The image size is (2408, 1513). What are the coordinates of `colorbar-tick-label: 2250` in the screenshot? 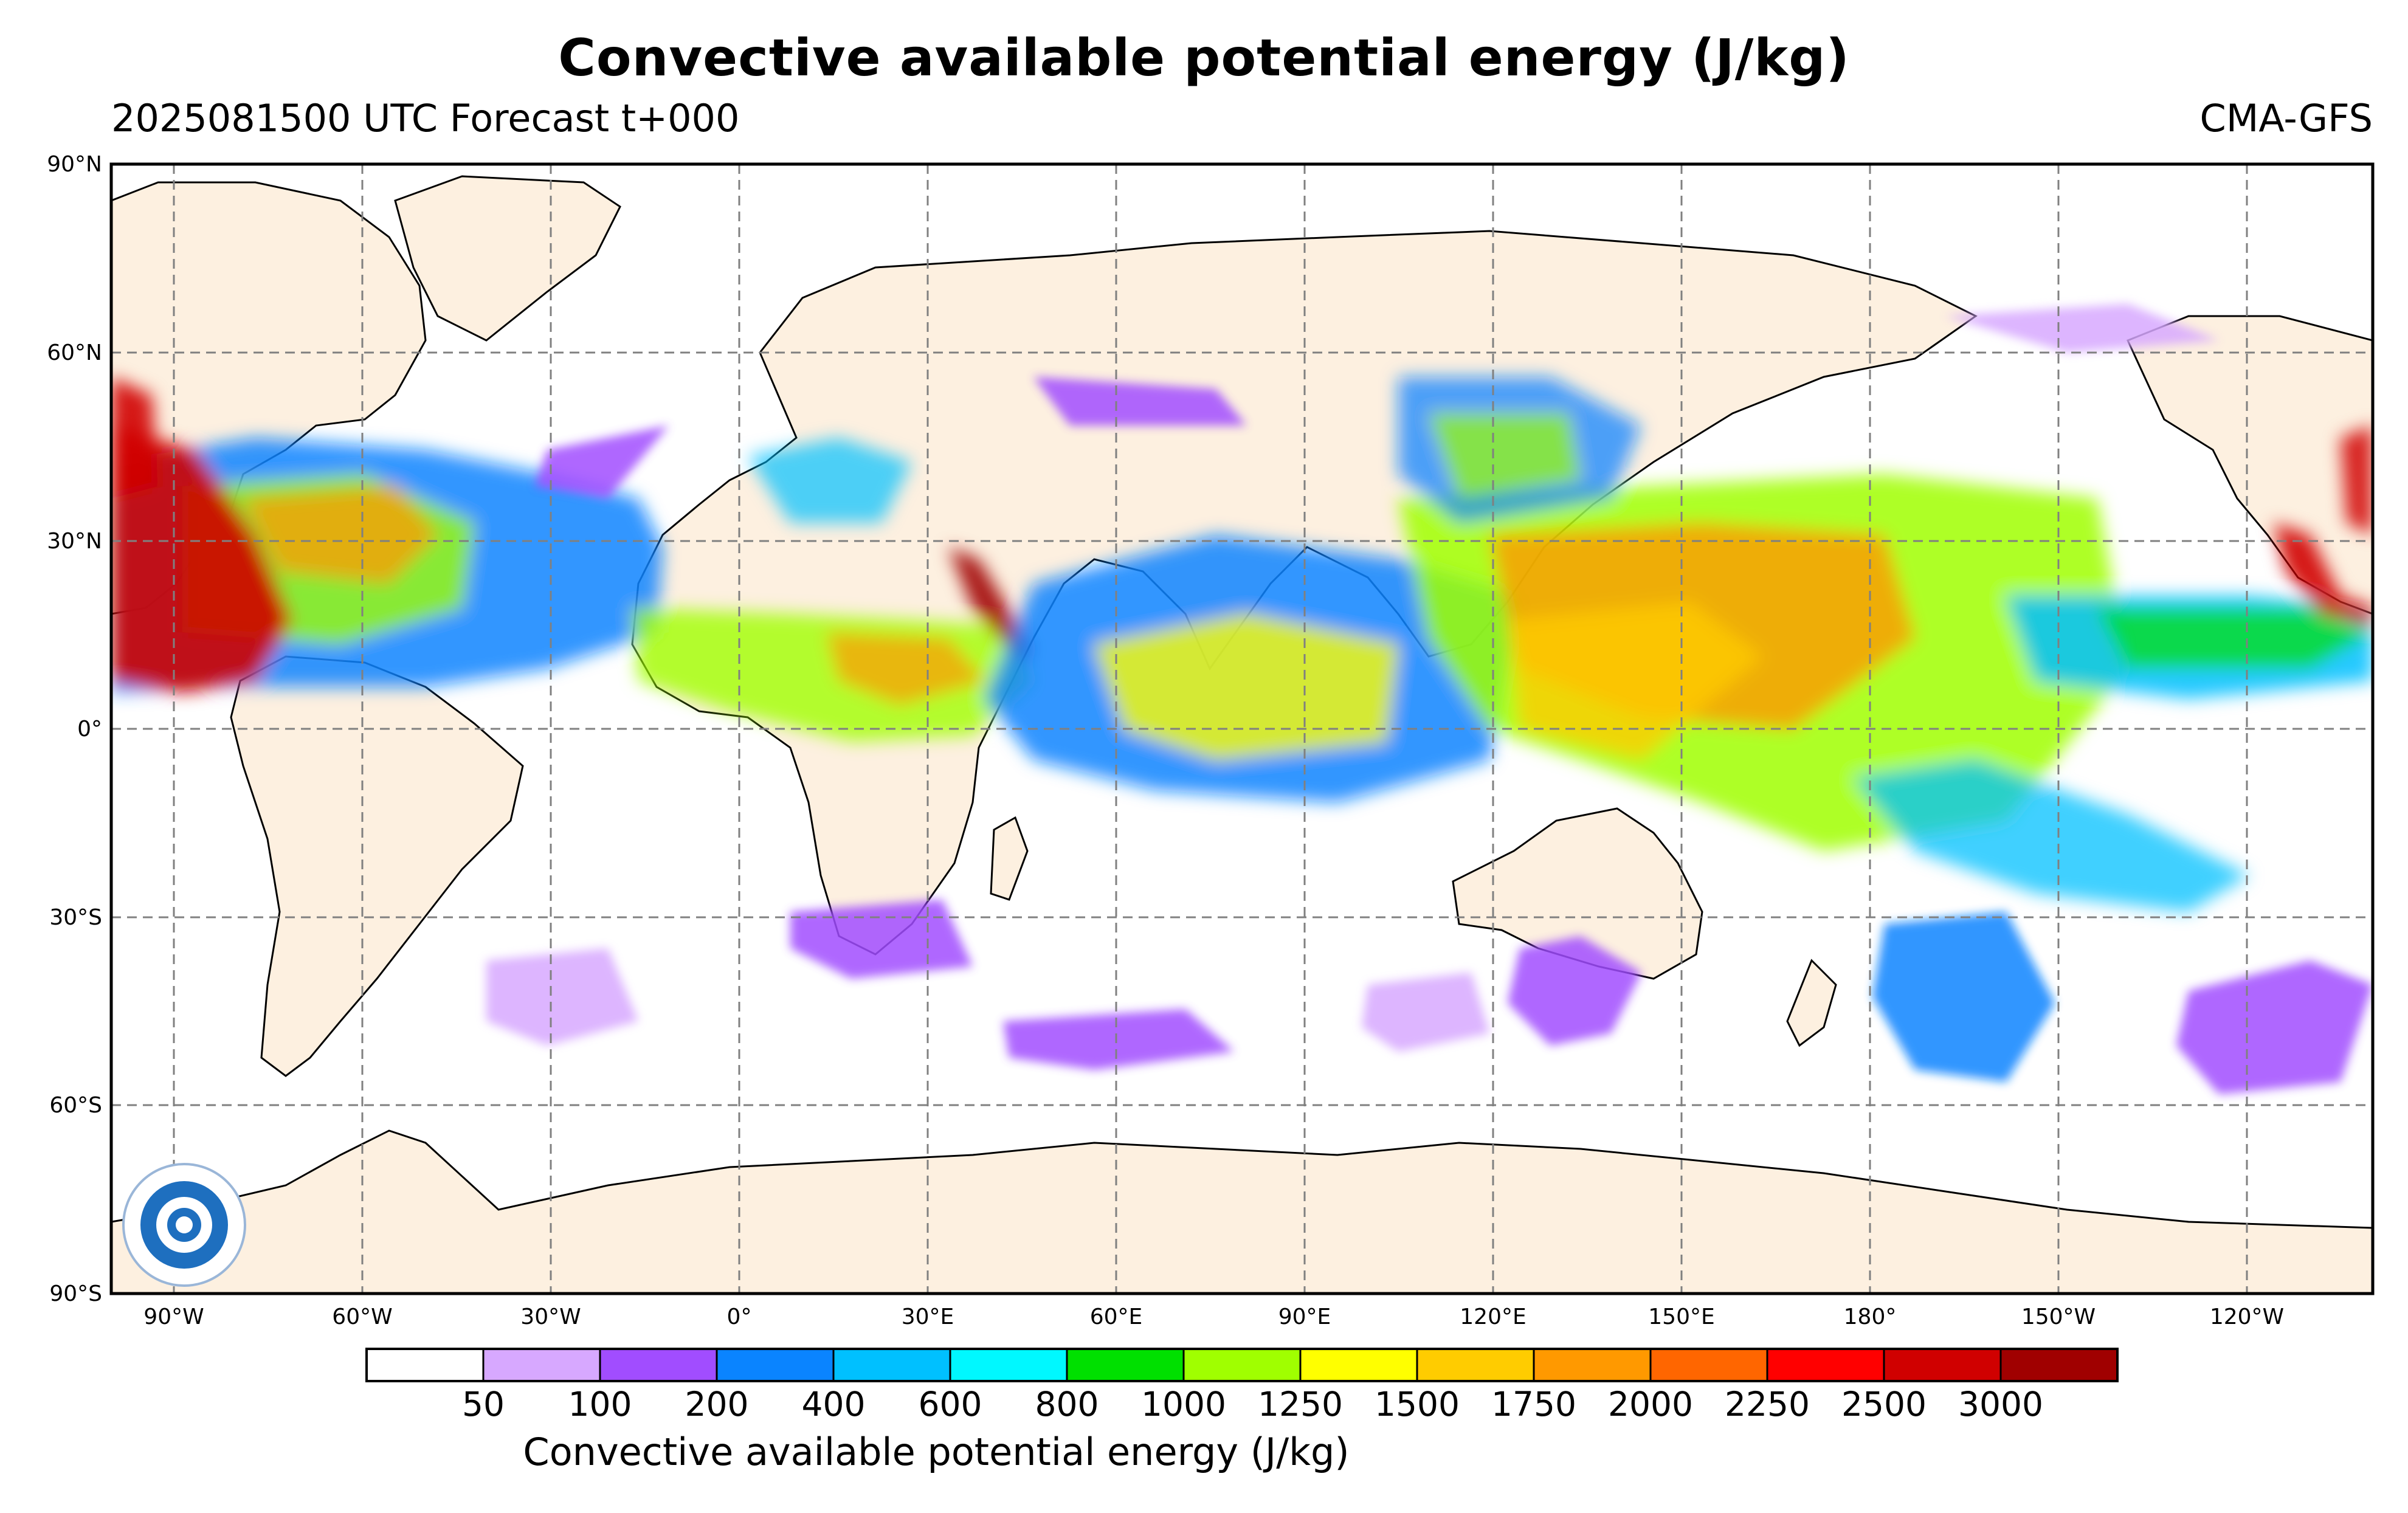 It's located at (1767, 1404).